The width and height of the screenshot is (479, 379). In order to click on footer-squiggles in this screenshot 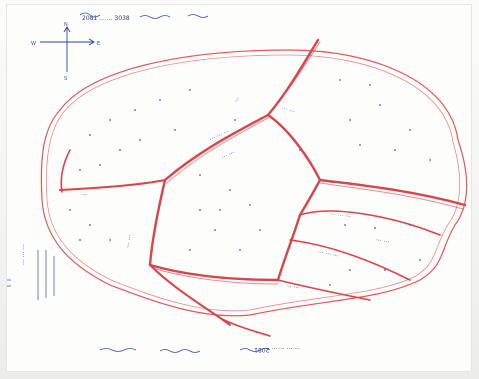, I will do `click(185, 350)`.